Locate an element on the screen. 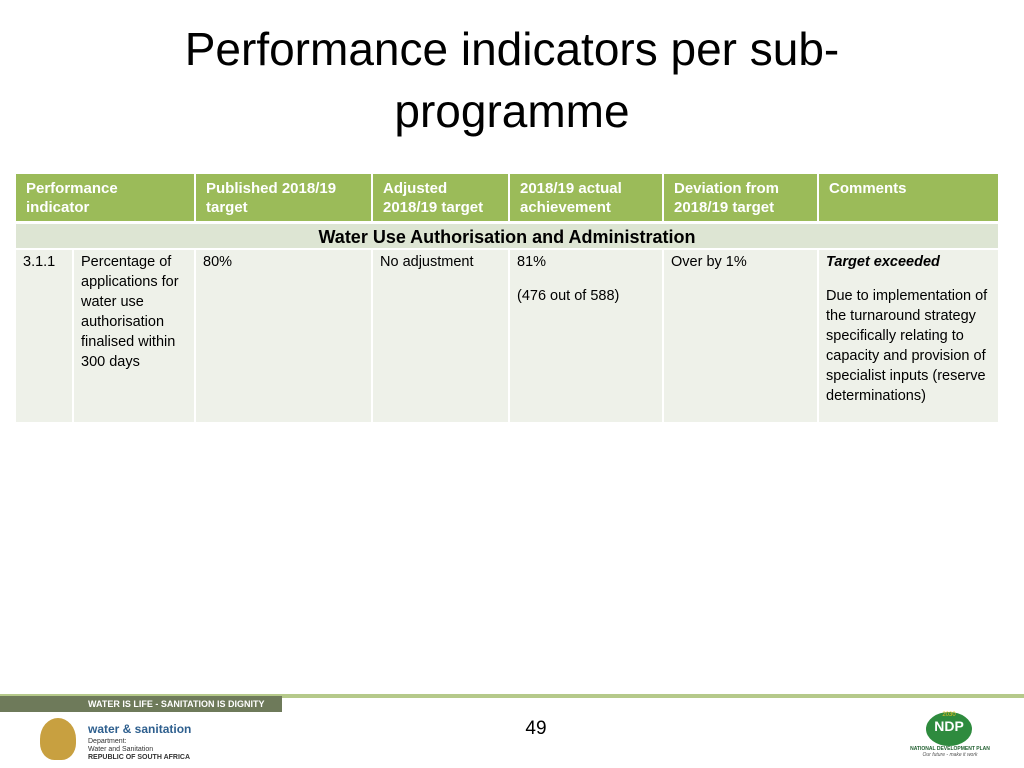 This screenshot has height=768, width=1024. header-cell: Adjusted 2018/19 target is located at coordinates (440, 197).